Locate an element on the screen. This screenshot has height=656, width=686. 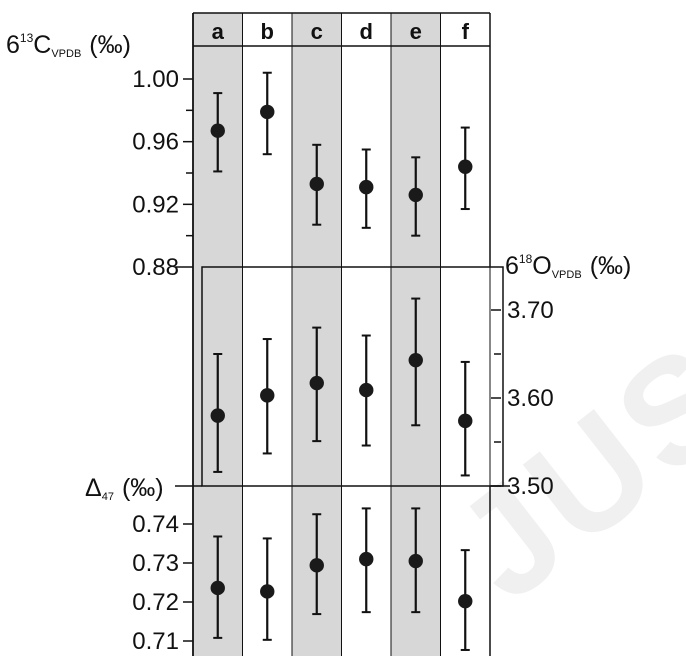
y-tick-label: 3.70 is located at coordinates (530, 310).